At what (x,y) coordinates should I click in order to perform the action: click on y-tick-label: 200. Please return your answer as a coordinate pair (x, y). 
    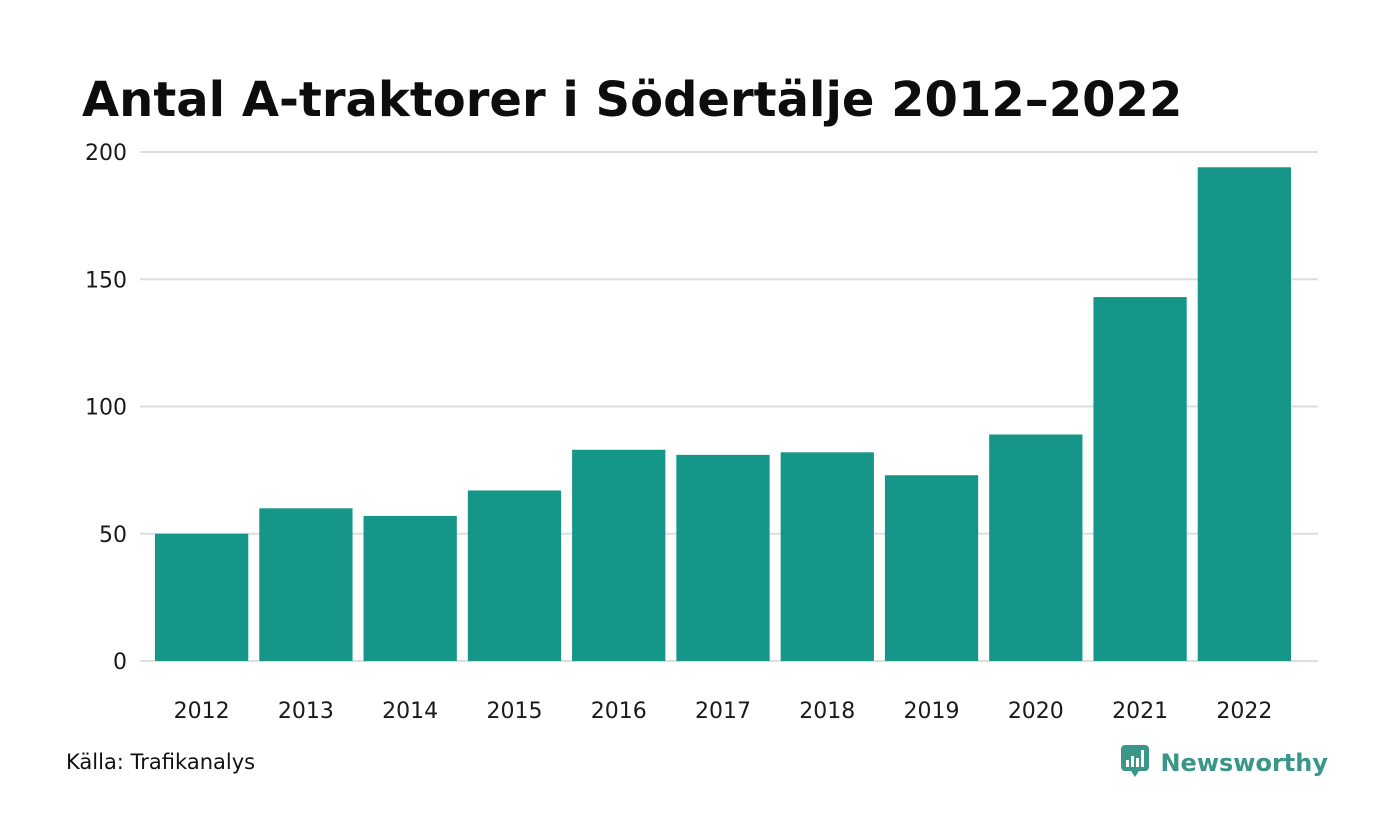
    Looking at the image, I should click on (106, 153).